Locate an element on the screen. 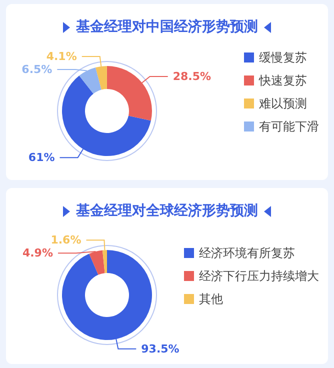 The image size is (334, 368). legend-label: 经济环境有所复苏 is located at coordinates (247, 253).